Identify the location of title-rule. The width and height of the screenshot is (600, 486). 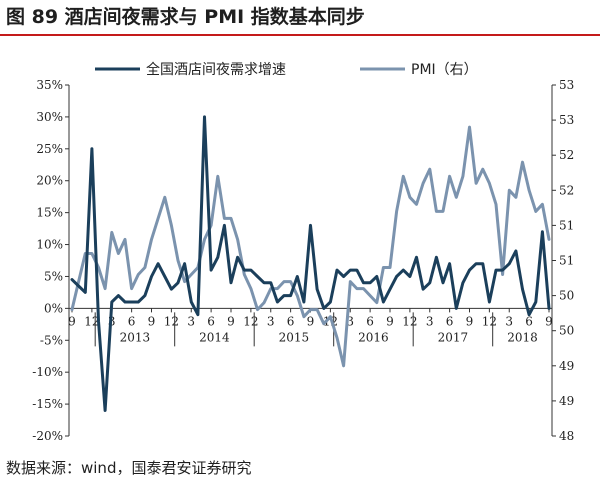
(300, 35).